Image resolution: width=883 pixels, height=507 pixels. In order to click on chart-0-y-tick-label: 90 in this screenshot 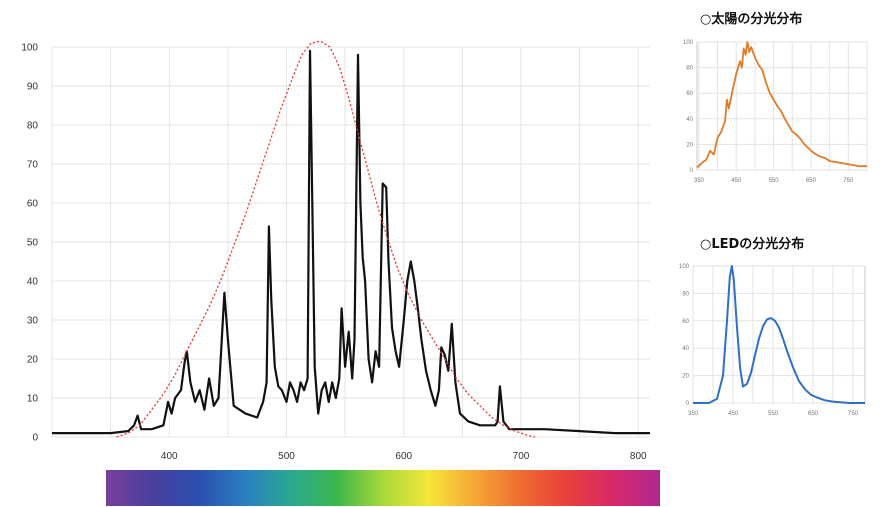, I will do `click(33, 87)`.